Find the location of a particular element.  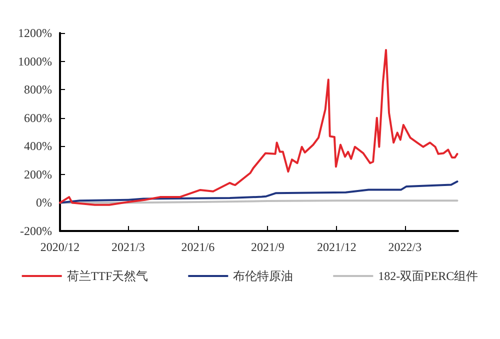

y-tick-label: 1200% is located at coordinates (35, 33).